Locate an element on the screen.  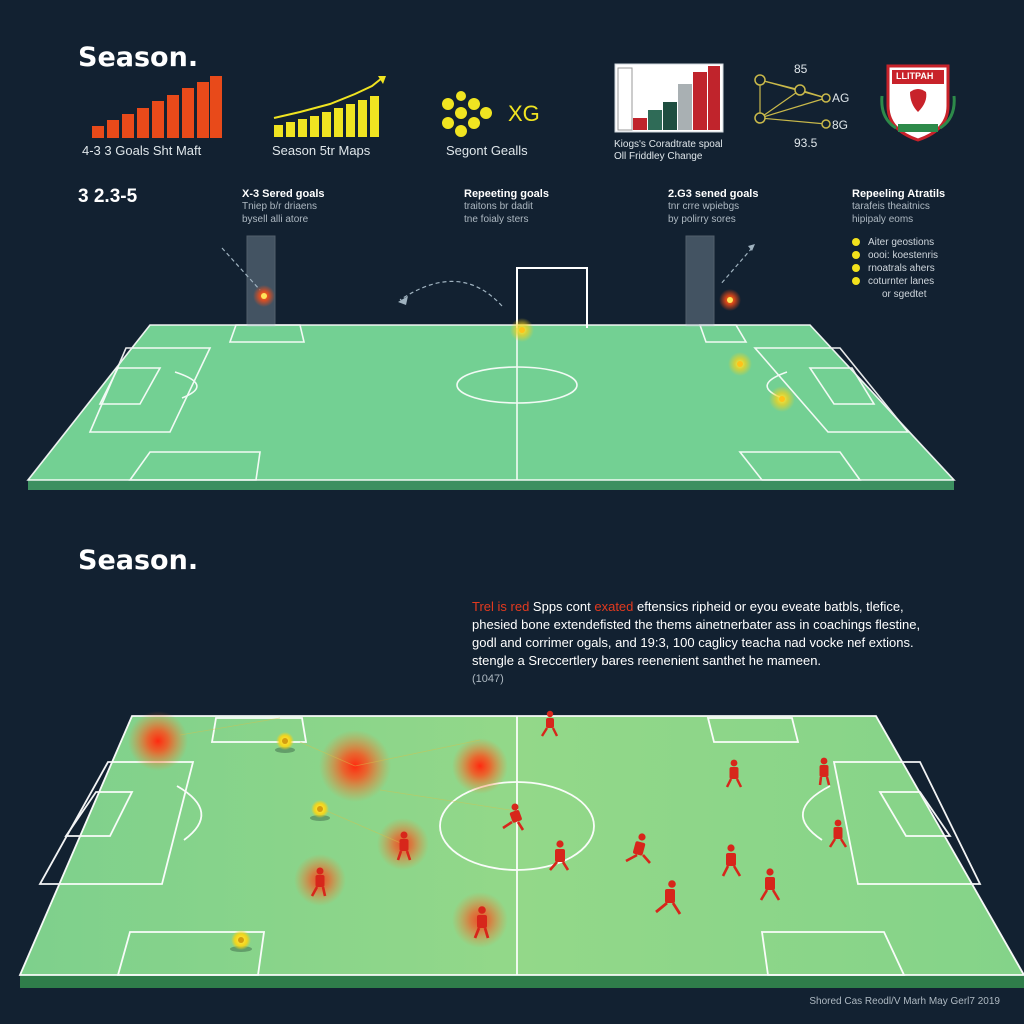
legend-label: Aiter geostions is located at coordinates (901, 242).